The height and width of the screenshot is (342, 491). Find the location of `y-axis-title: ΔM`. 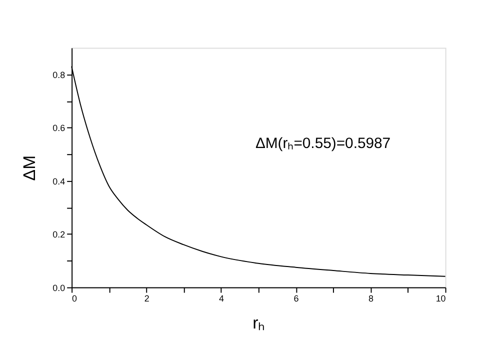

y-axis-title: ΔM is located at coordinates (29, 168).